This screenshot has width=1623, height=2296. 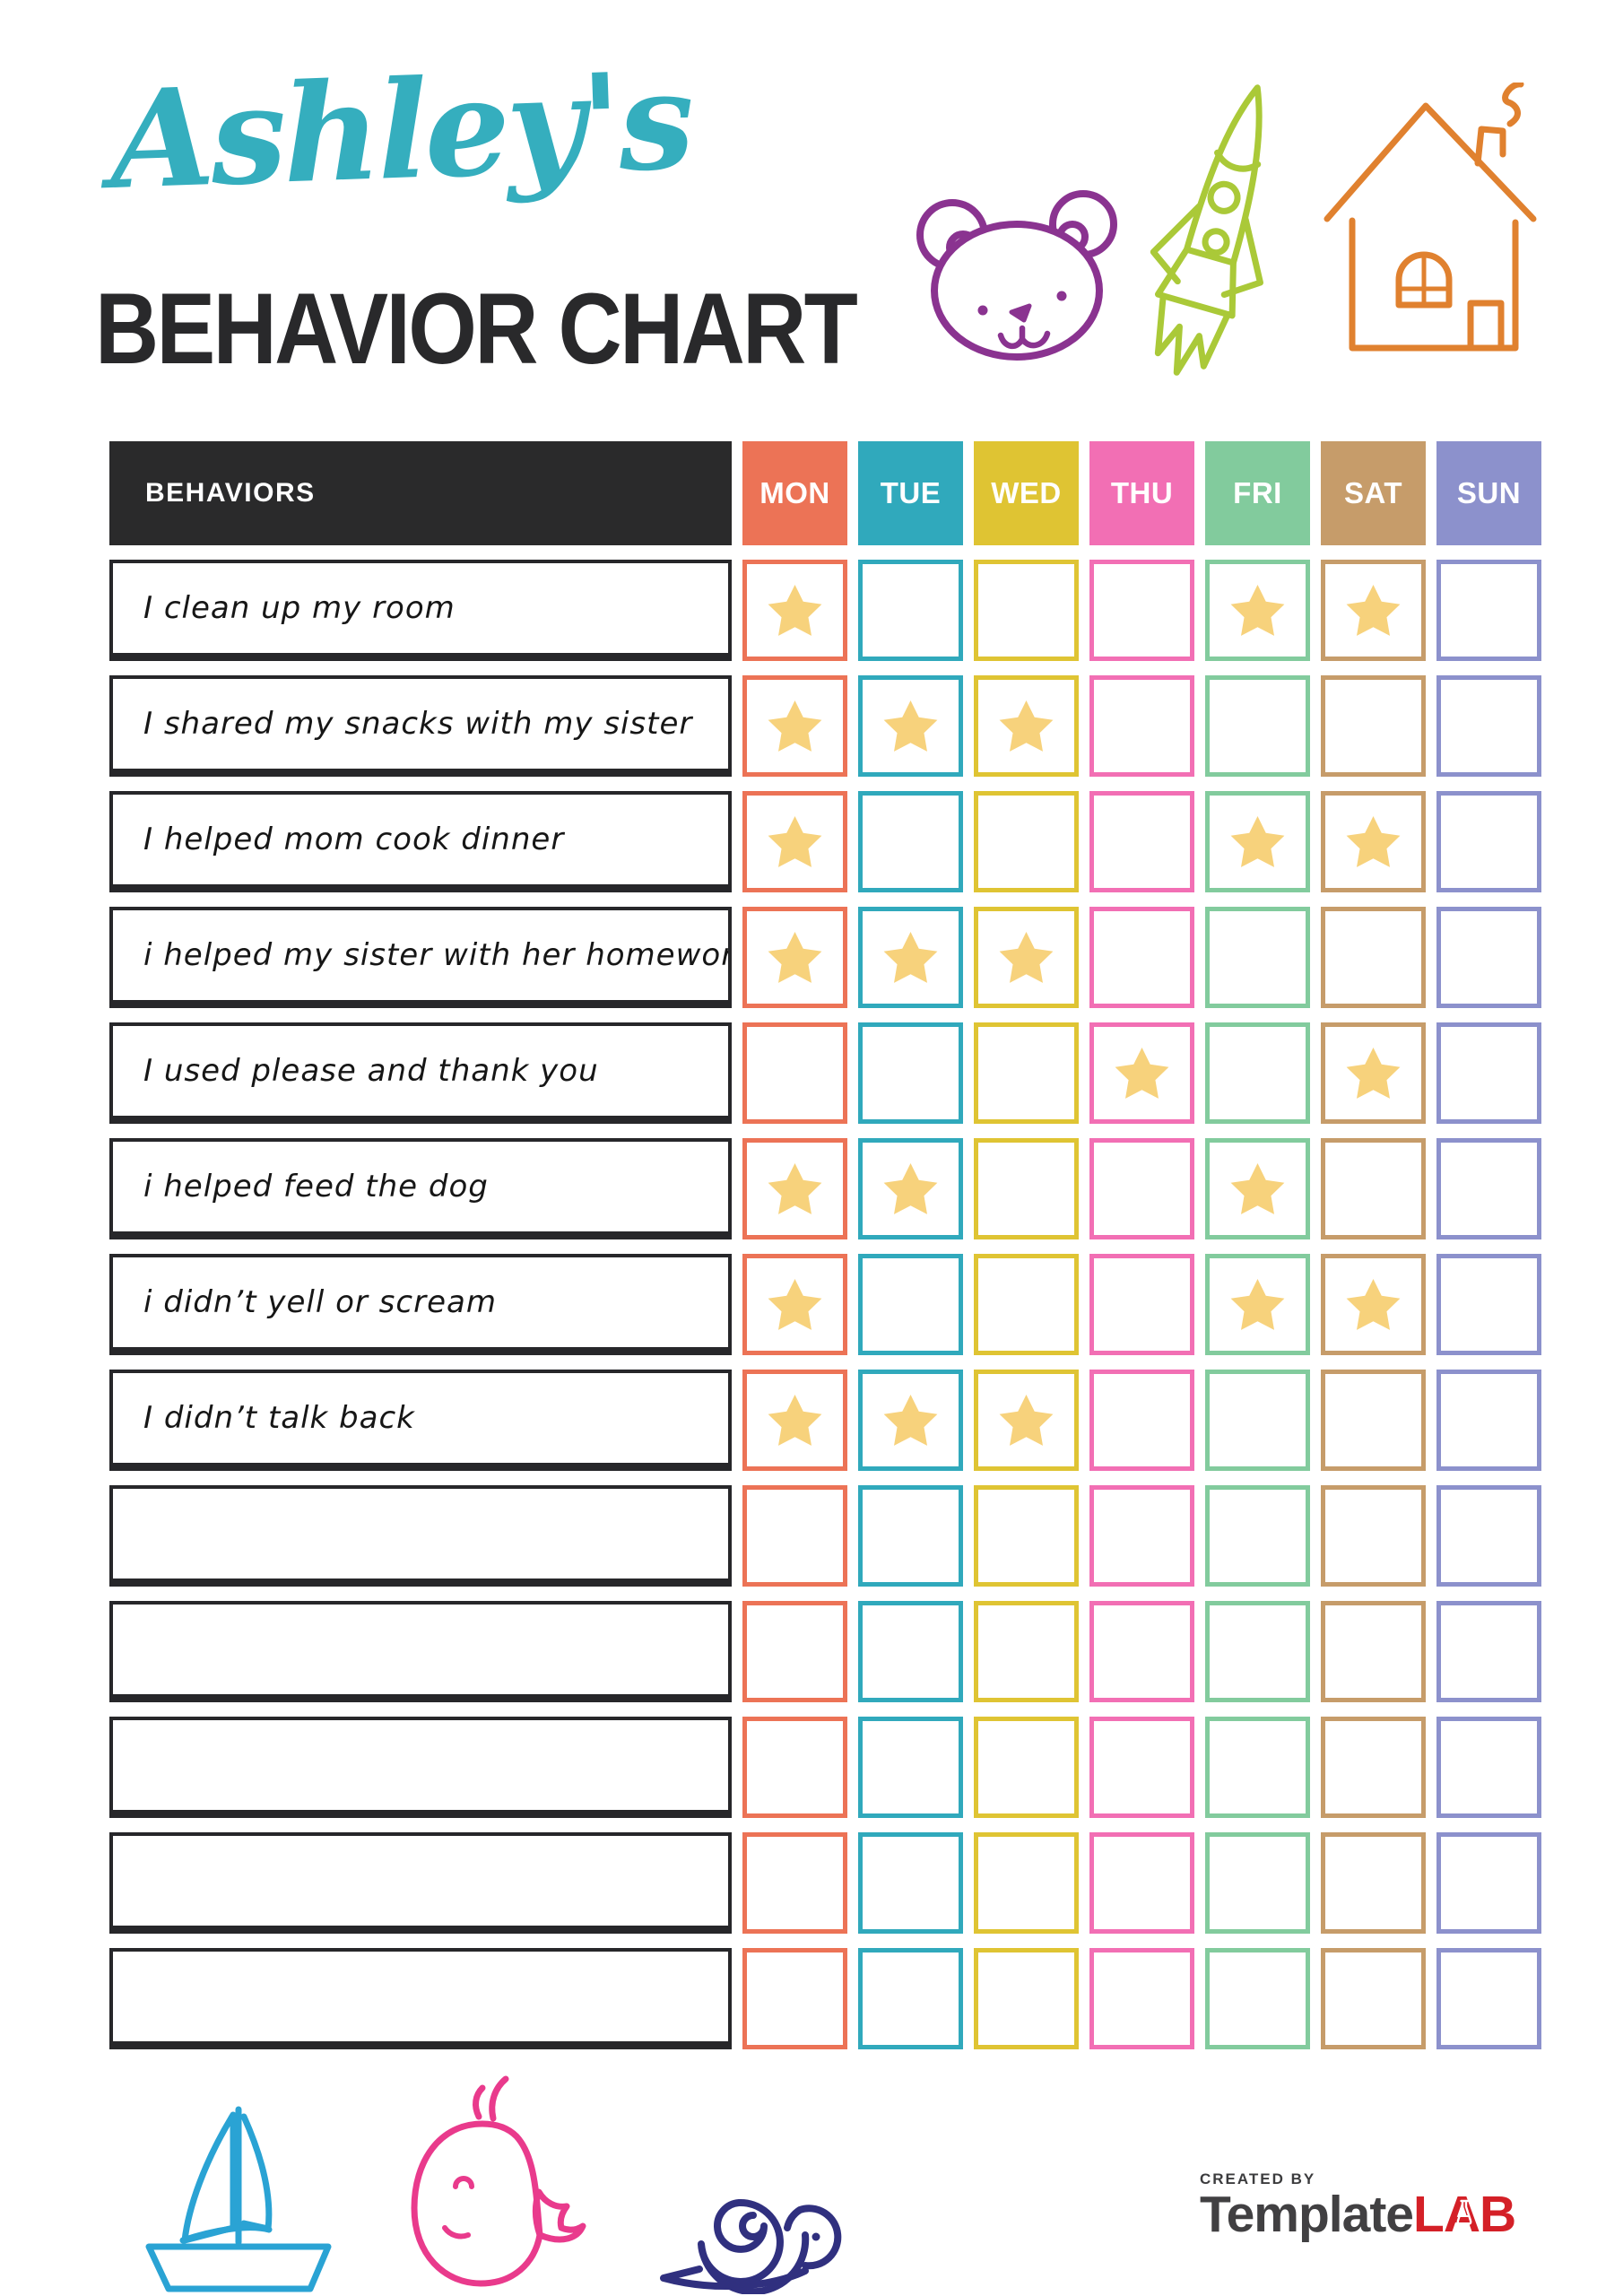 I want to click on behavior-label, so click(x=420, y=1998).